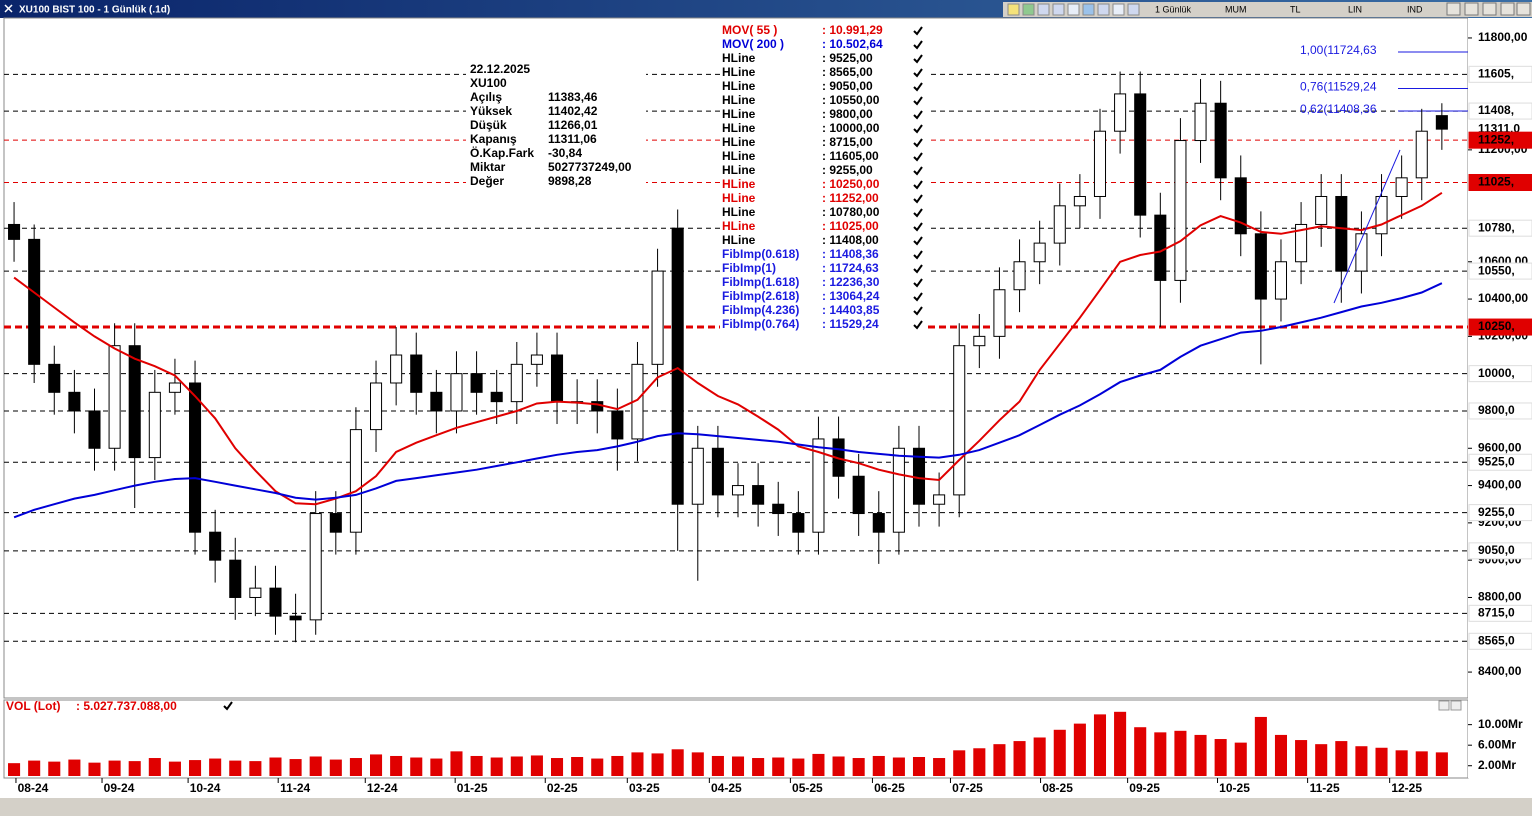 The height and width of the screenshot is (816, 1532). I want to click on toolbar-button: 1 Günlük, so click(1173, 9).